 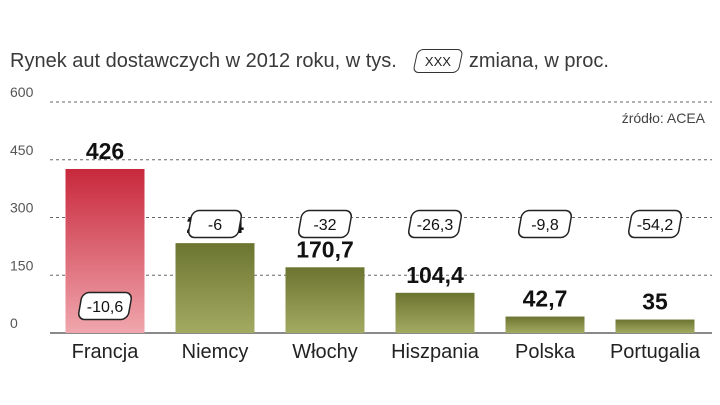 I want to click on y-tick-label-300: 300, so click(x=22, y=208).